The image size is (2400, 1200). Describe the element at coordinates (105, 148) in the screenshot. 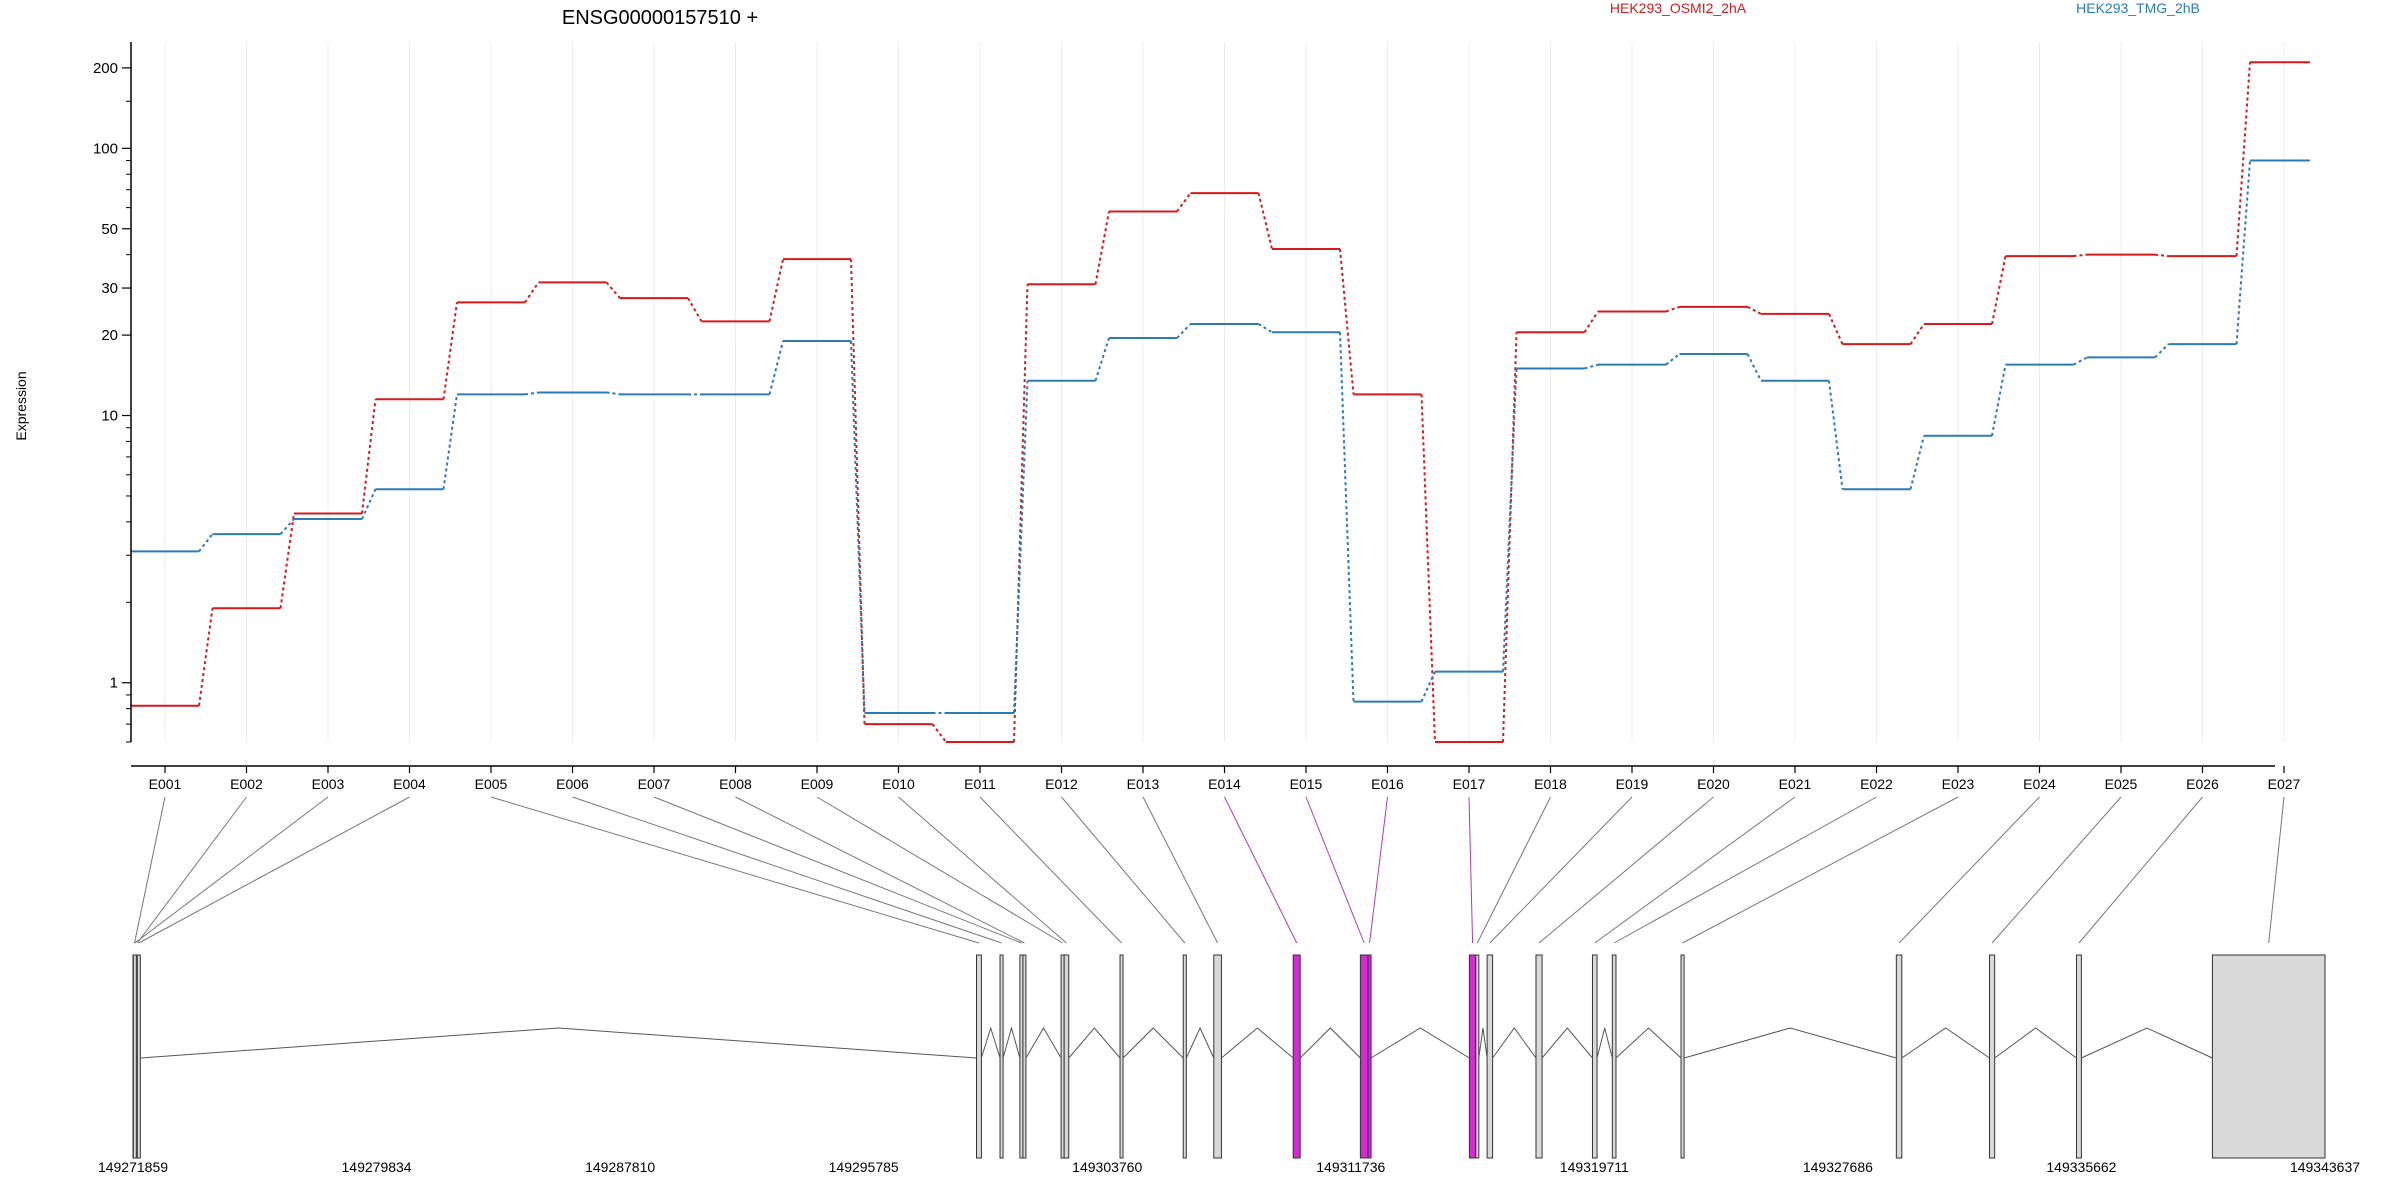

I see `y-tick-label: 100` at that location.